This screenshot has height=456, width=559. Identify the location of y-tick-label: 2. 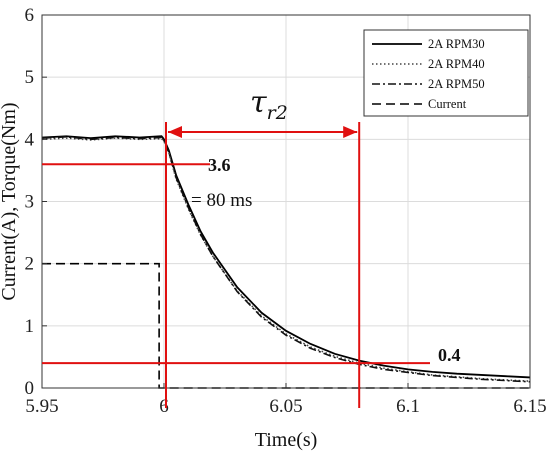
(30, 264).